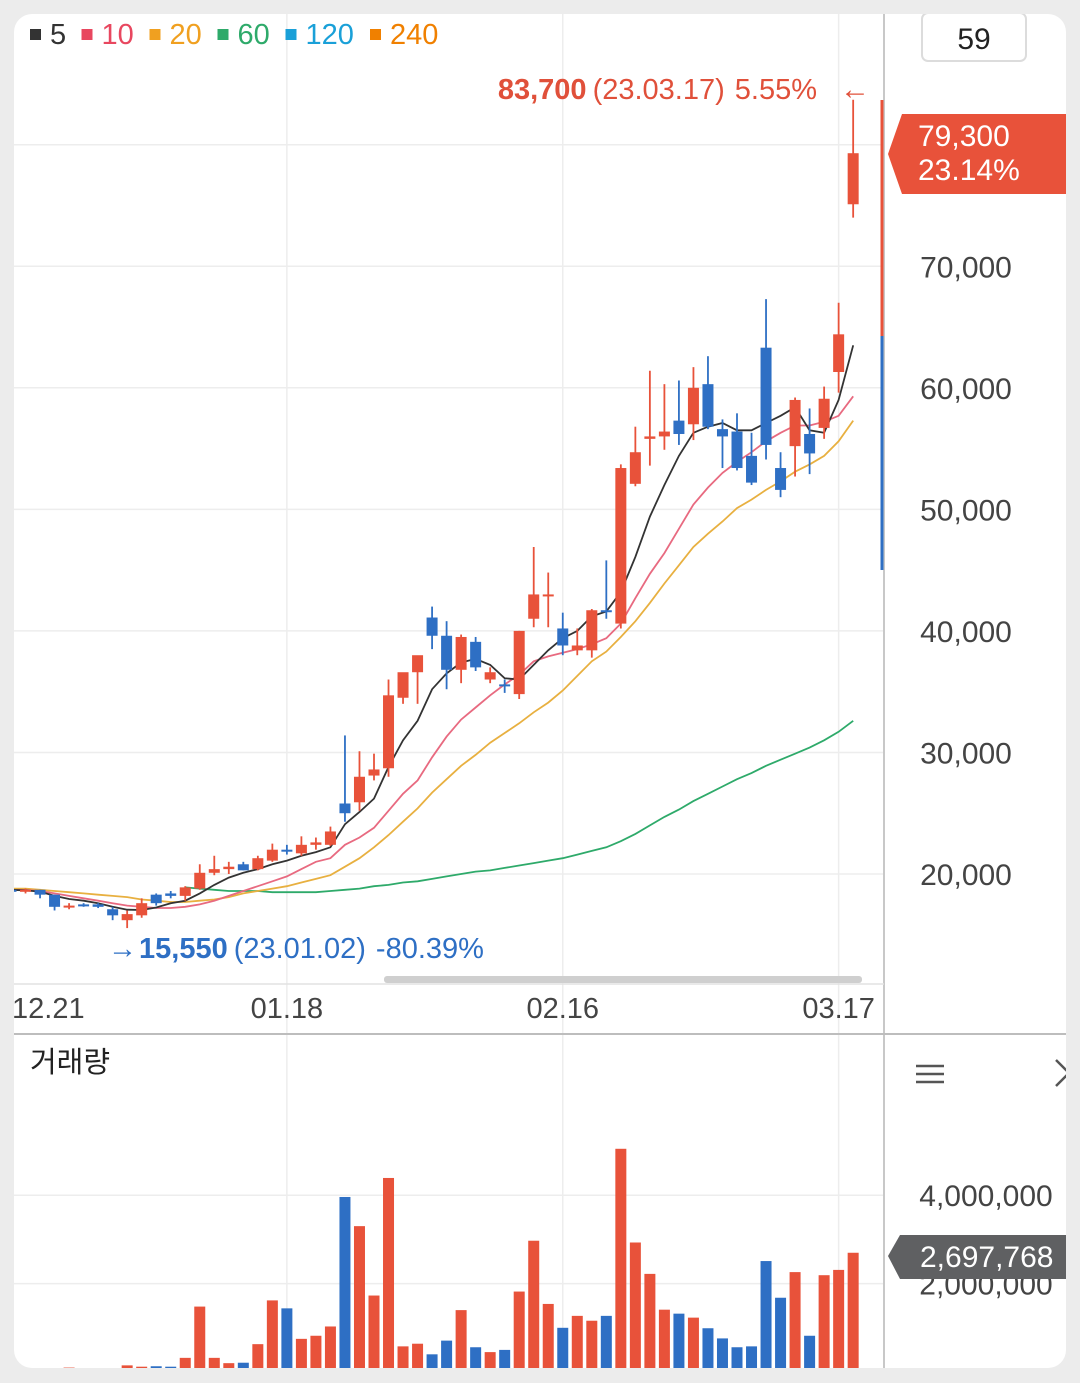 Image resolution: width=1080 pixels, height=1383 pixels. What do you see at coordinates (966, 510) in the screenshot?
I see `price-tick-label: 50,000` at bounding box center [966, 510].